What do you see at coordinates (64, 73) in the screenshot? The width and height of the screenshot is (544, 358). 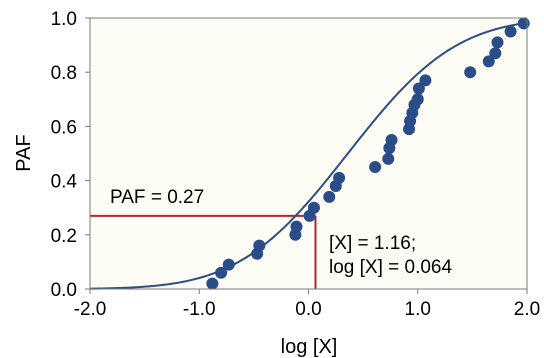 I see `y-tick-label: 0.8` at bounding box center [64, 73].